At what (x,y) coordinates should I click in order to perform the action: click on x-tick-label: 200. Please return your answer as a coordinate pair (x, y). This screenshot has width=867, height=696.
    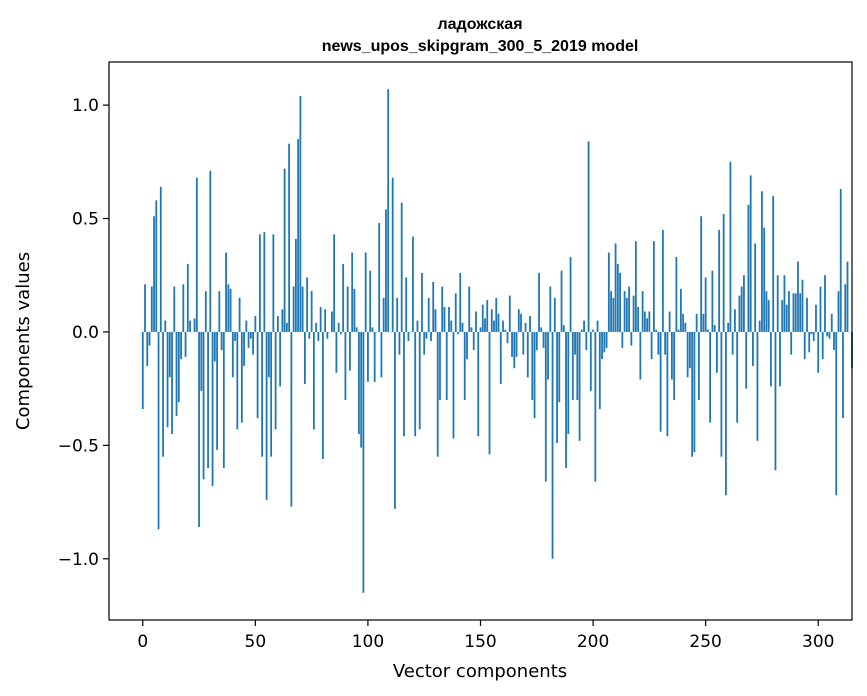
    Looking at the image, I should click on (593, 642).